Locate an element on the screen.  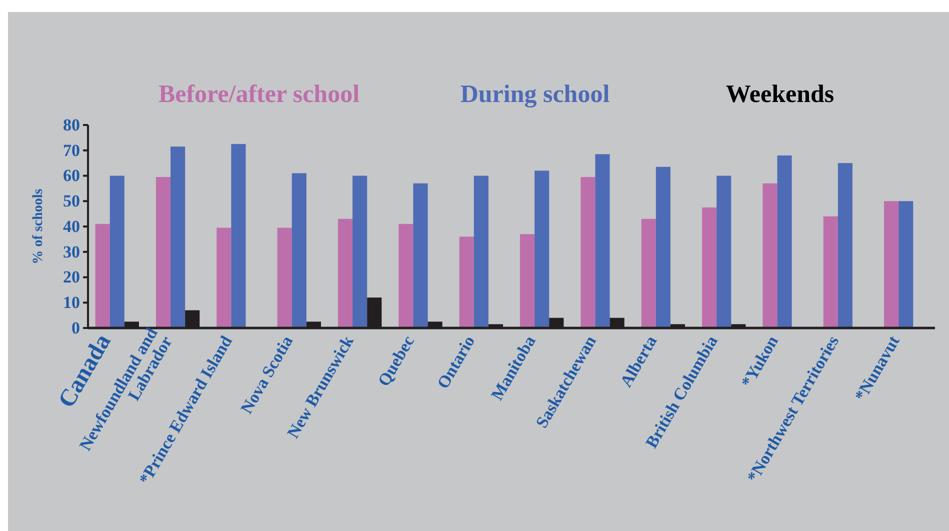
y-tick-label: 70 is located at coordinates (71, 150).